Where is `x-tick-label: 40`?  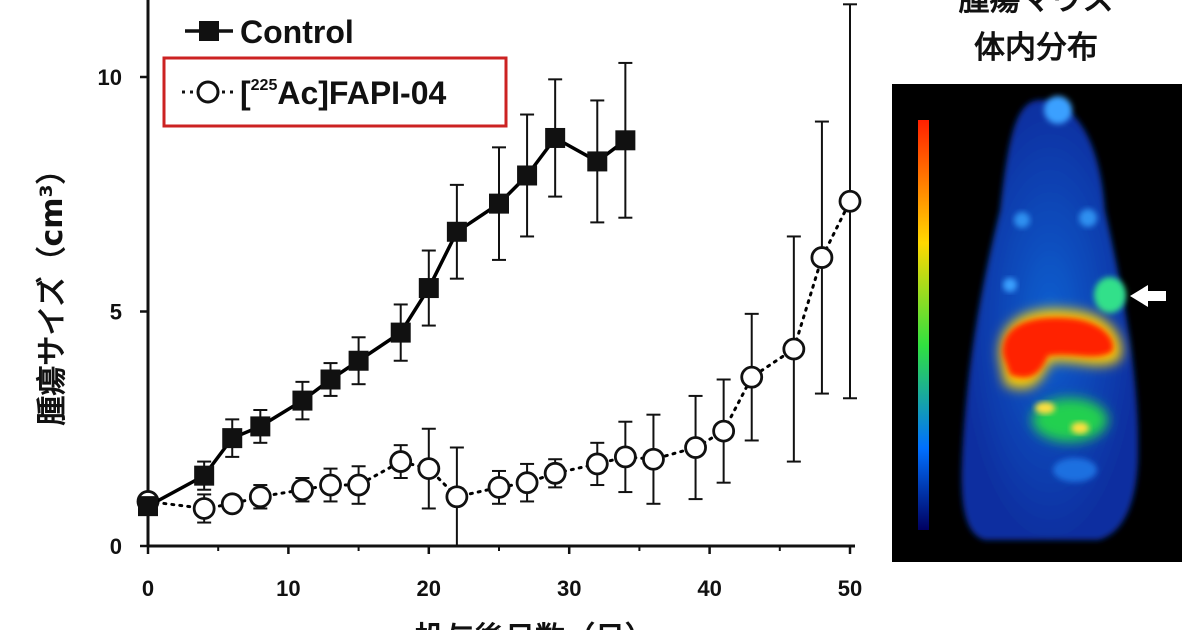 x-tick-label: 40 is located at coordinates (709, 588).